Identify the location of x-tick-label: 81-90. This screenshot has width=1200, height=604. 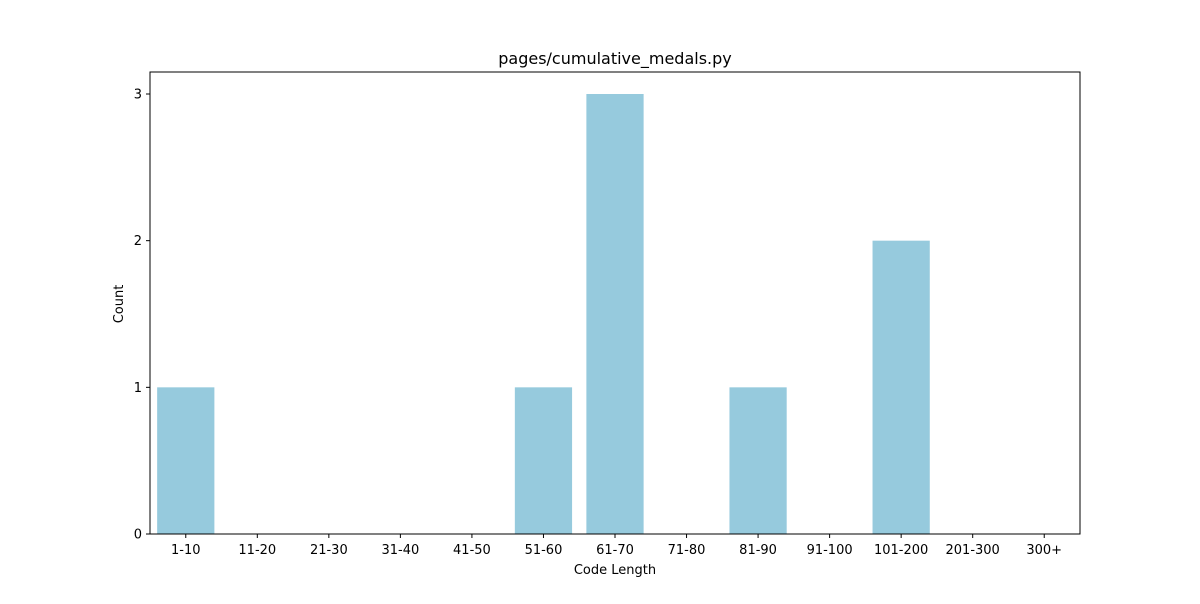
(758, 550).